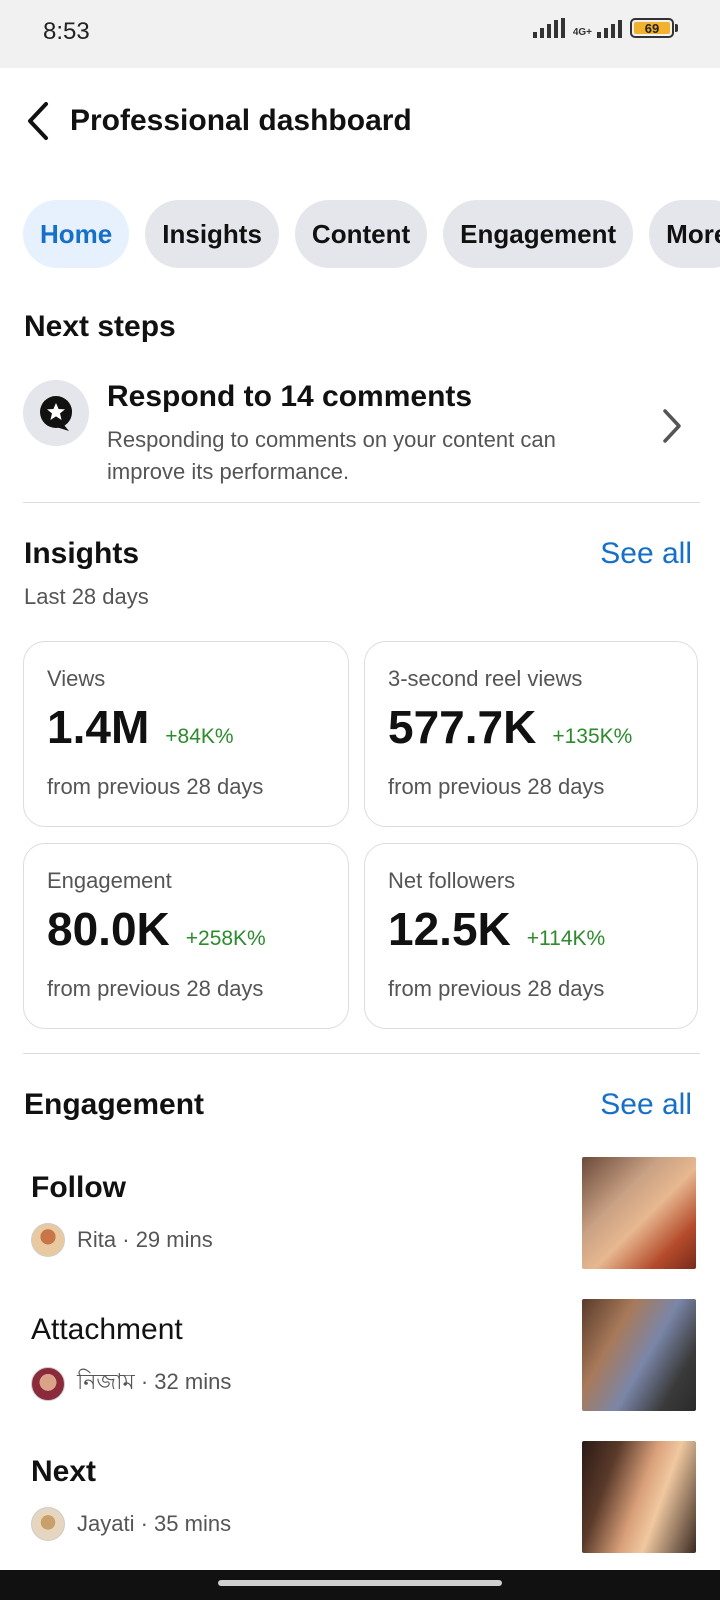 This screenshot has height=1600, width=720. I want to click on status-icons: 4G+ 69, so click(605, 28).